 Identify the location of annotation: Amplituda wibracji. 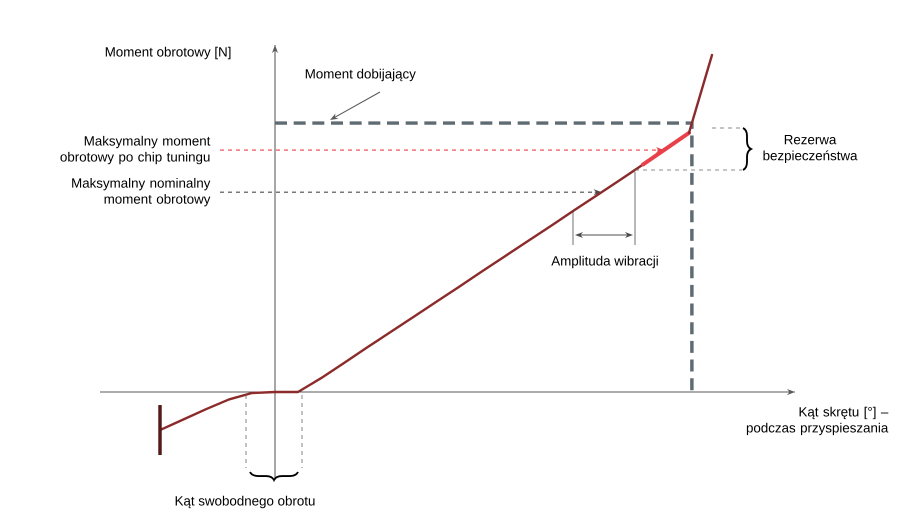
(604, 262).